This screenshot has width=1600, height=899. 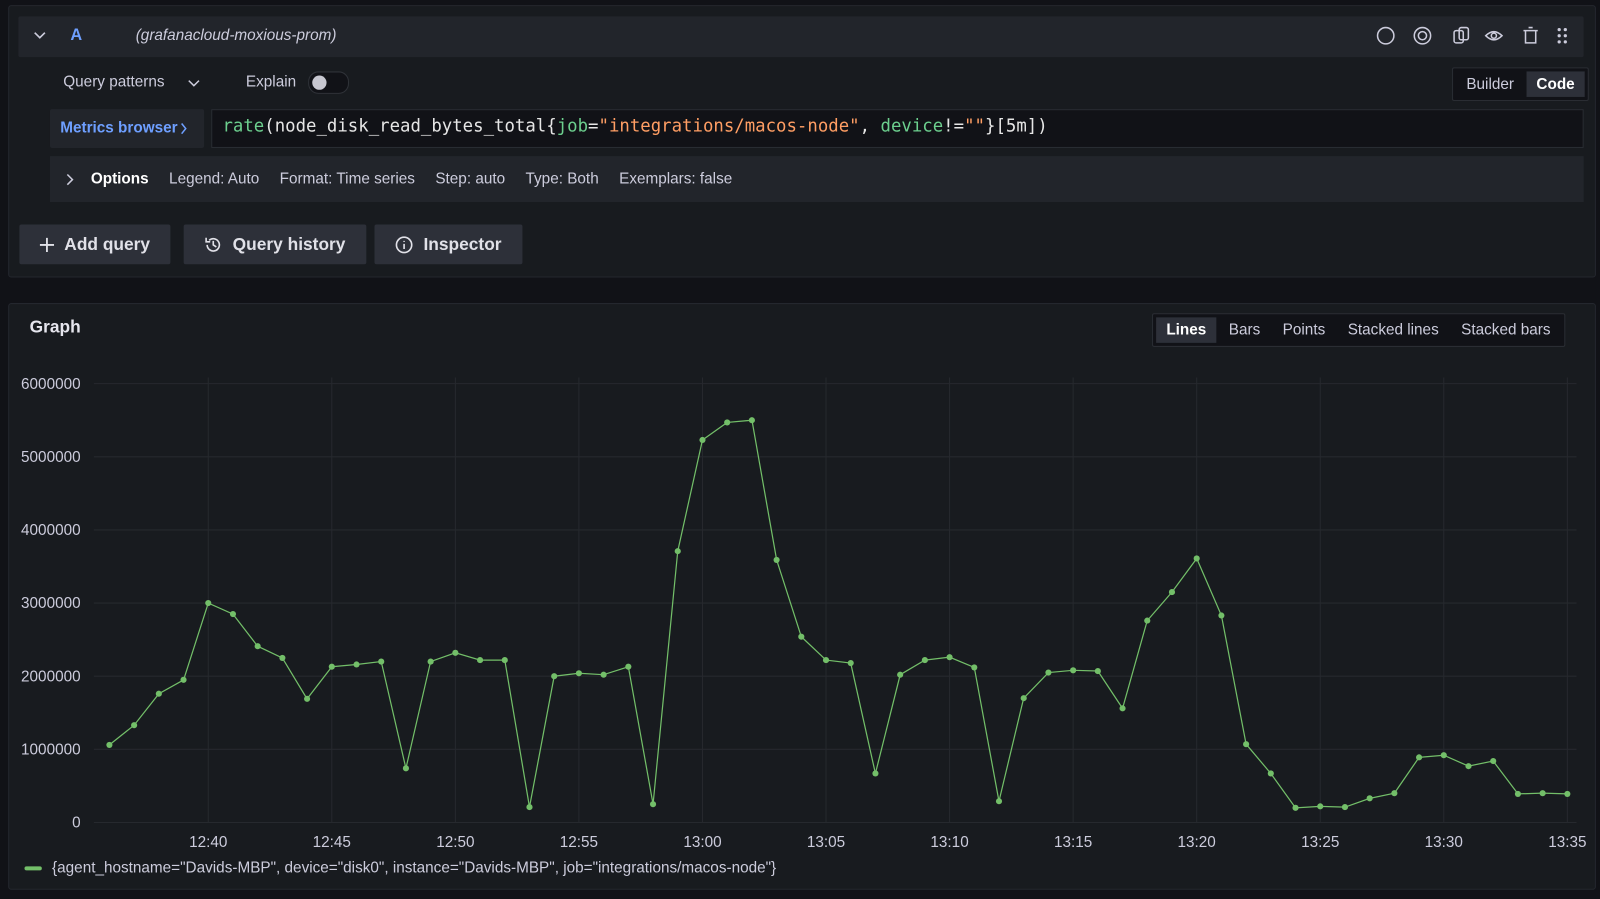 I want to click on y-tick-label: 5000000, so click(x=51, y=457).